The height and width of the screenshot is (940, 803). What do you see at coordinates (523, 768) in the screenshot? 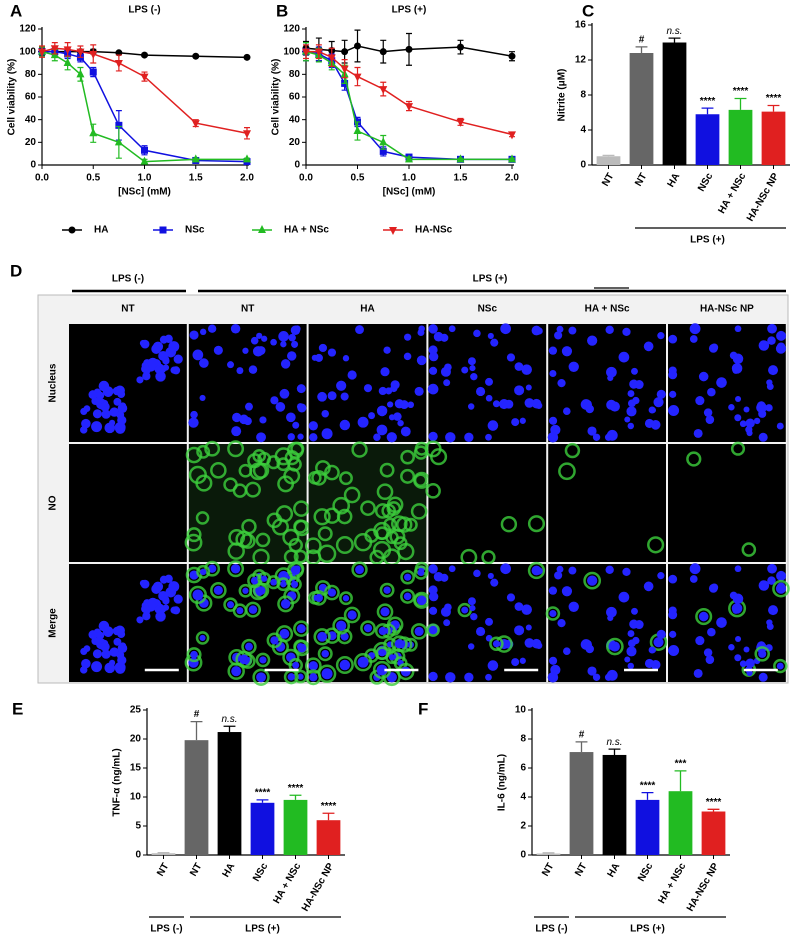
I see `y-tick-label: 6` at bounding box center [523, 768].